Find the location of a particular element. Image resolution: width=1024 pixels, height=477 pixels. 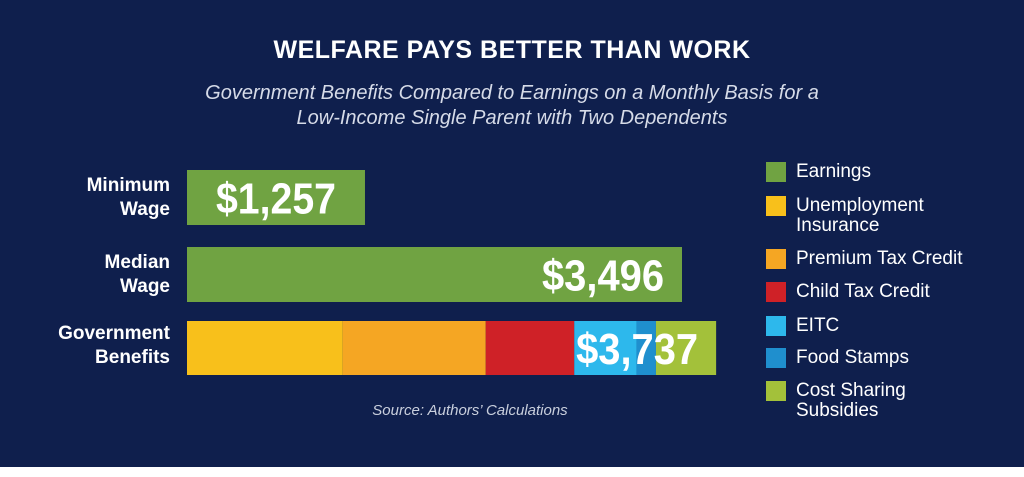

category-label-median-wage: Median Wage is located at coordinates (95, 275).